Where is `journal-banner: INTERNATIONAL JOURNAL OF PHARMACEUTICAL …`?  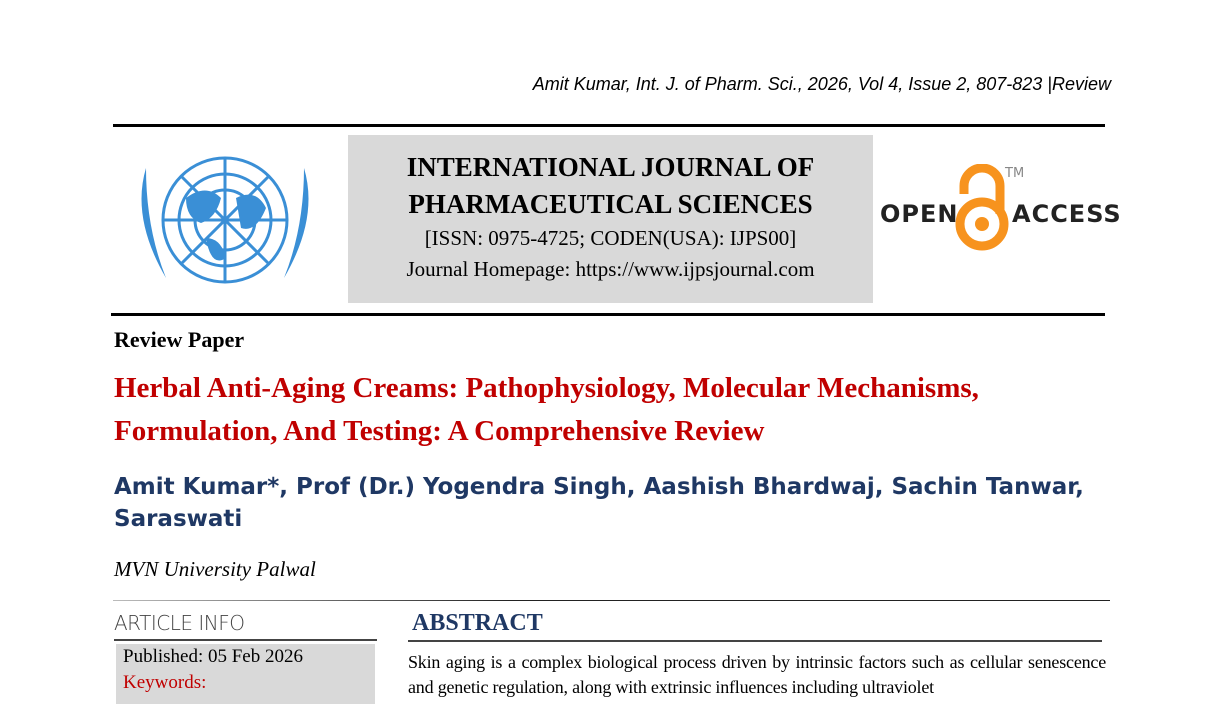
journal-banner: INTERNATIONAL JOURNAL OF PHARMACEUTICAL … is located at coordinates (610, 219).